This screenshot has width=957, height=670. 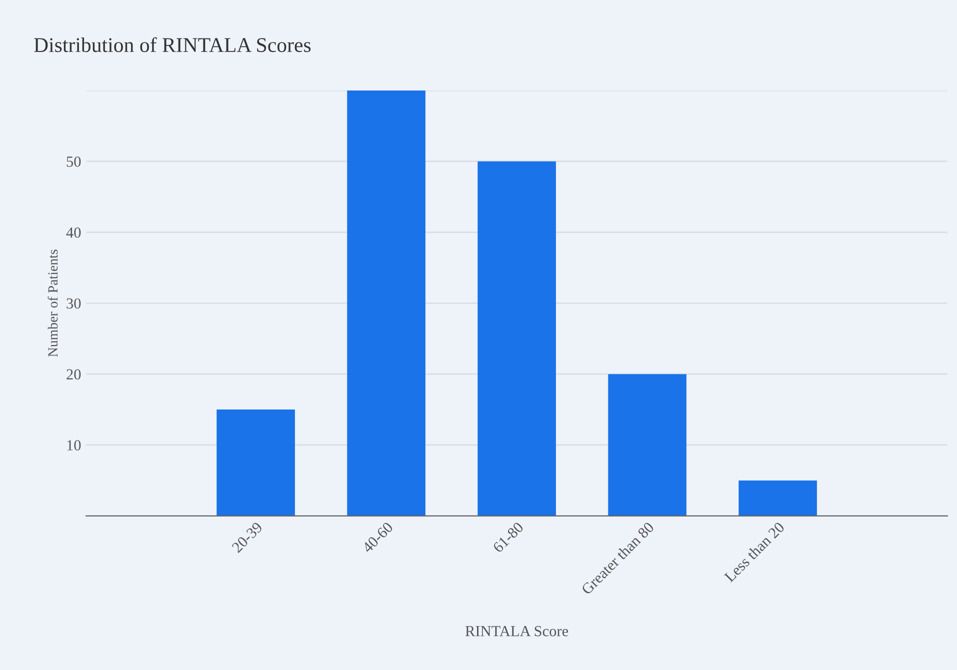 What do you see at coordinates (73, 374) in the screenshot?
I see `y-tick-label: 20` at bounding box center [73, 374].